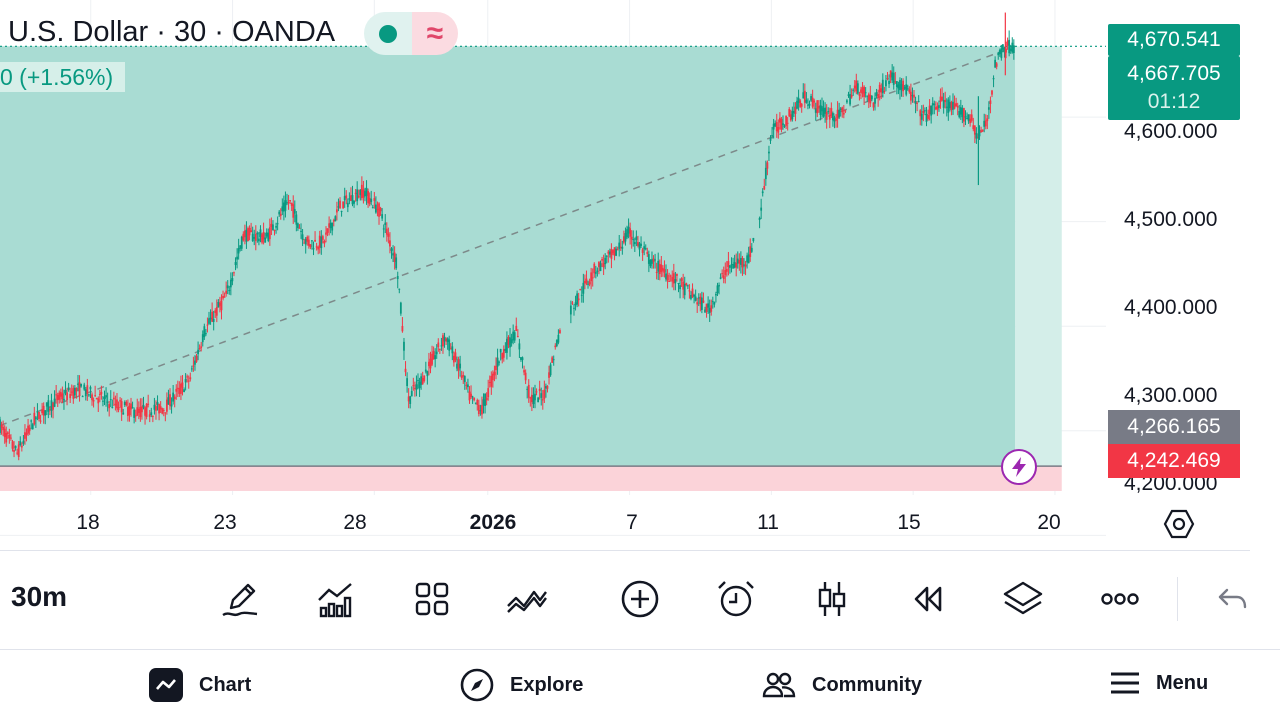 Image resolution: width=1280 pixels, height=721 pixels. Describe the element at coordinates (842, 685) in the screenshot. I see `nav-community: Community` at that location.